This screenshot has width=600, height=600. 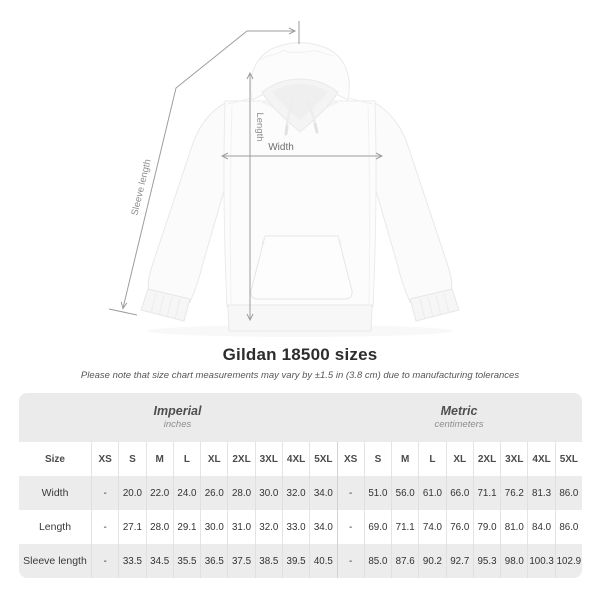 What do you see at coordinates (377, 527) in the screenshot?
I see `size-value-cell-metric: 69.0` at bounding box center [377, 527].